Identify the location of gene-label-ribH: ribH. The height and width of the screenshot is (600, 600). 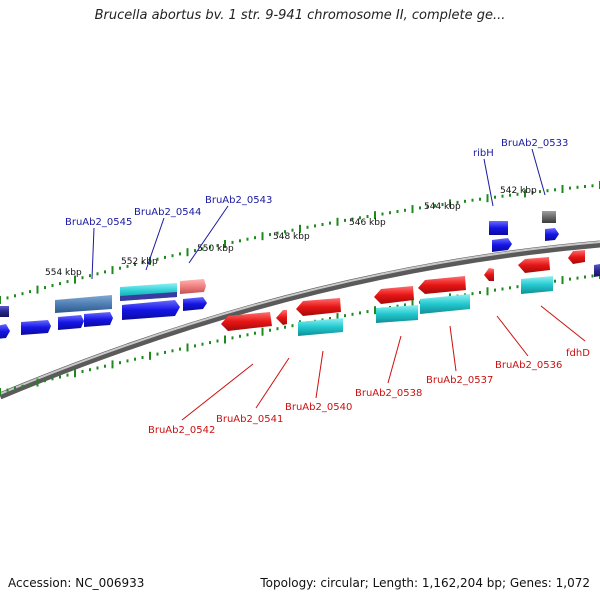
(483, 153).